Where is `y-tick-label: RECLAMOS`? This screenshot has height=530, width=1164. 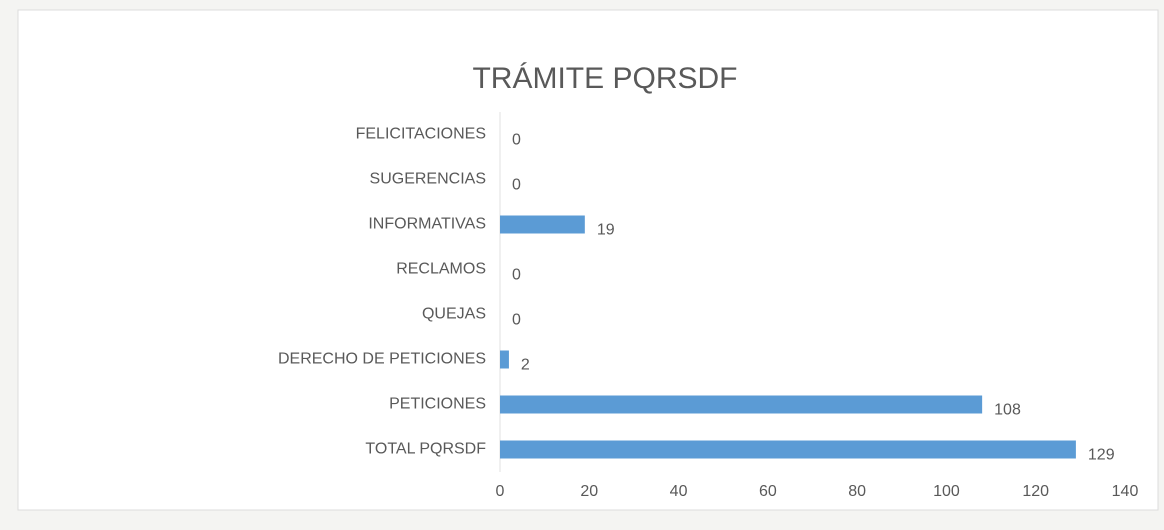 y-tick-label: RECLAMOS is located at coordinates (441, 269).